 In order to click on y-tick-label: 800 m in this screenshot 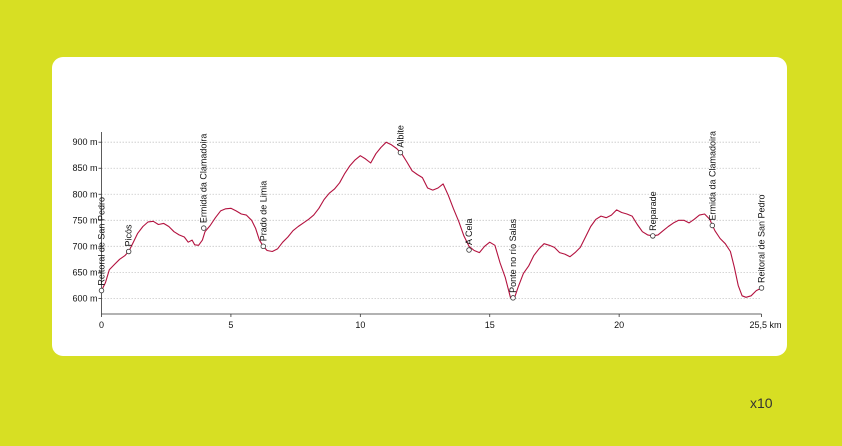, I will do `click(84, 194)`.